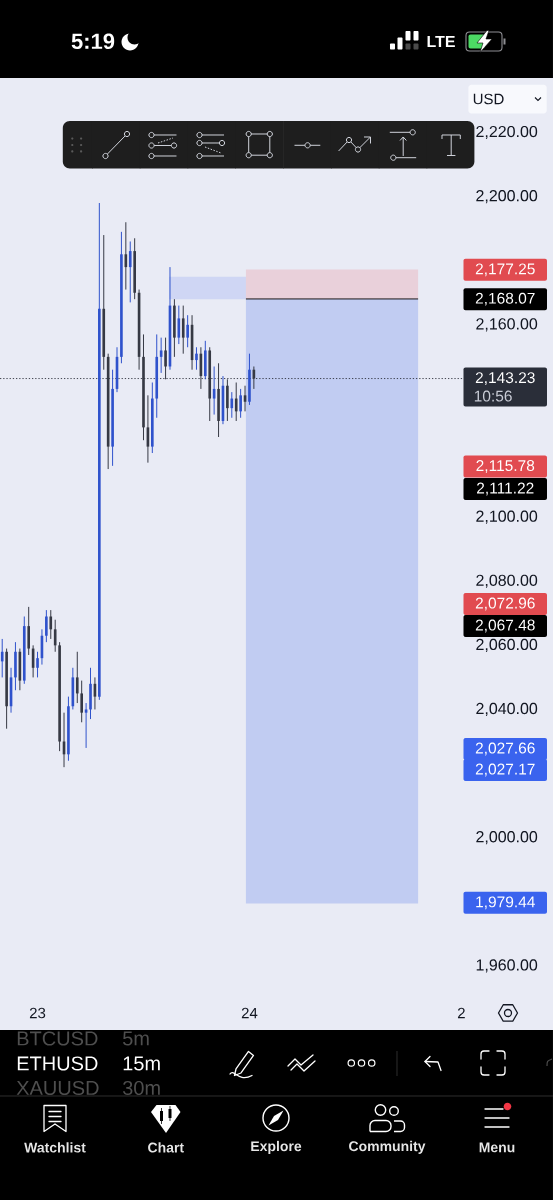 The width and height of the screenshot is (553, 1200). What do you see at coordinates (249, 1013) in the screenshot?
I see `x-tick-label: 24` at bounding box center [249, 1013].